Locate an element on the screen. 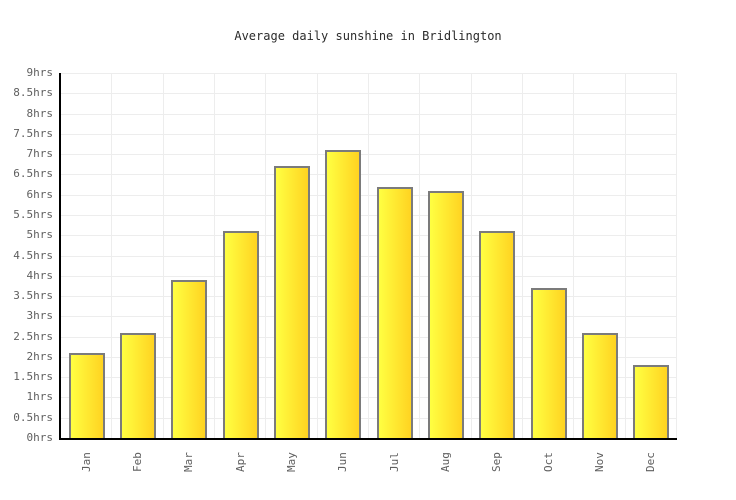 This screenshot has height=500, width=736. bar-dec is located at coordinates (651, 401).